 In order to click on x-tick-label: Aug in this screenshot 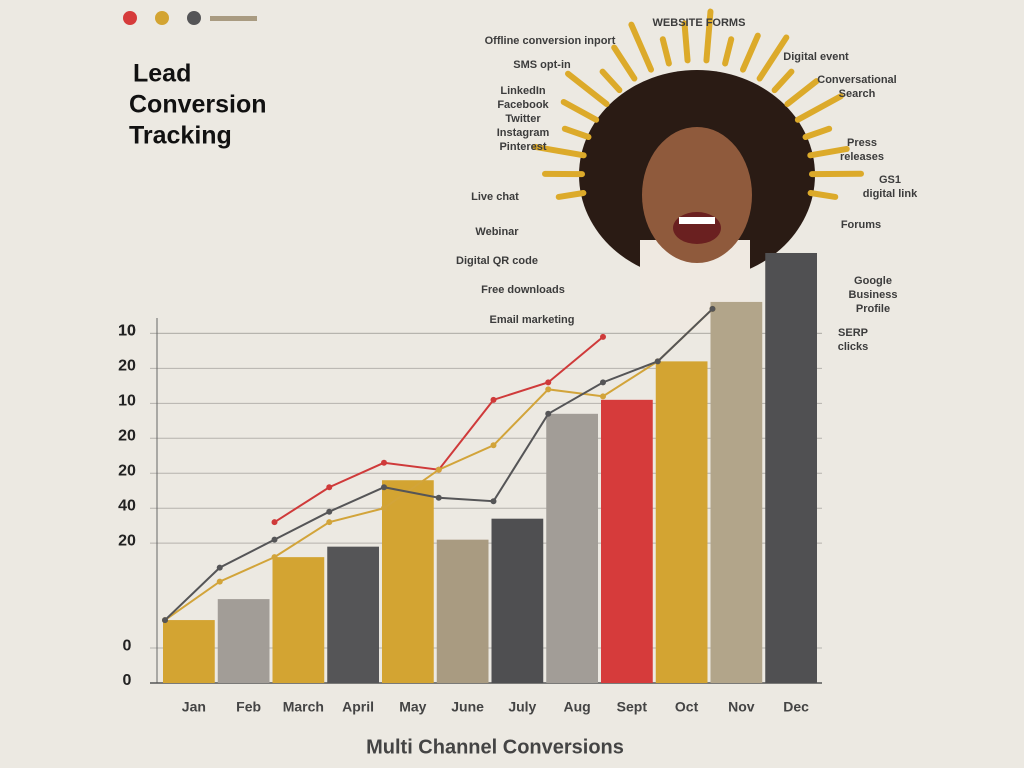, I will do `click(576, 707)`.